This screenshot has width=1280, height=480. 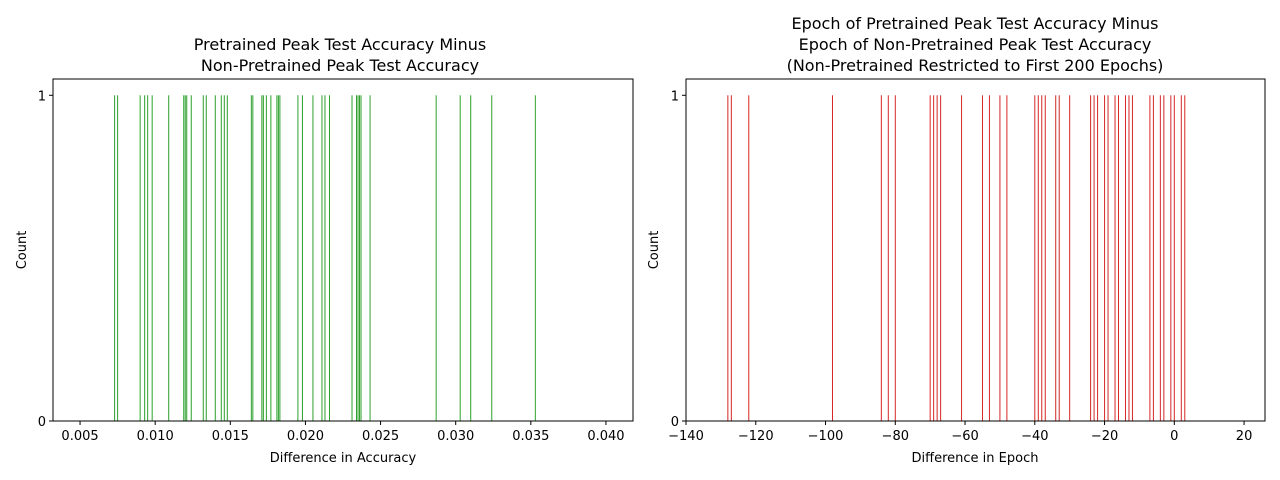 I want to click on x-tick-label: 20, so click(x=1244, y=436).